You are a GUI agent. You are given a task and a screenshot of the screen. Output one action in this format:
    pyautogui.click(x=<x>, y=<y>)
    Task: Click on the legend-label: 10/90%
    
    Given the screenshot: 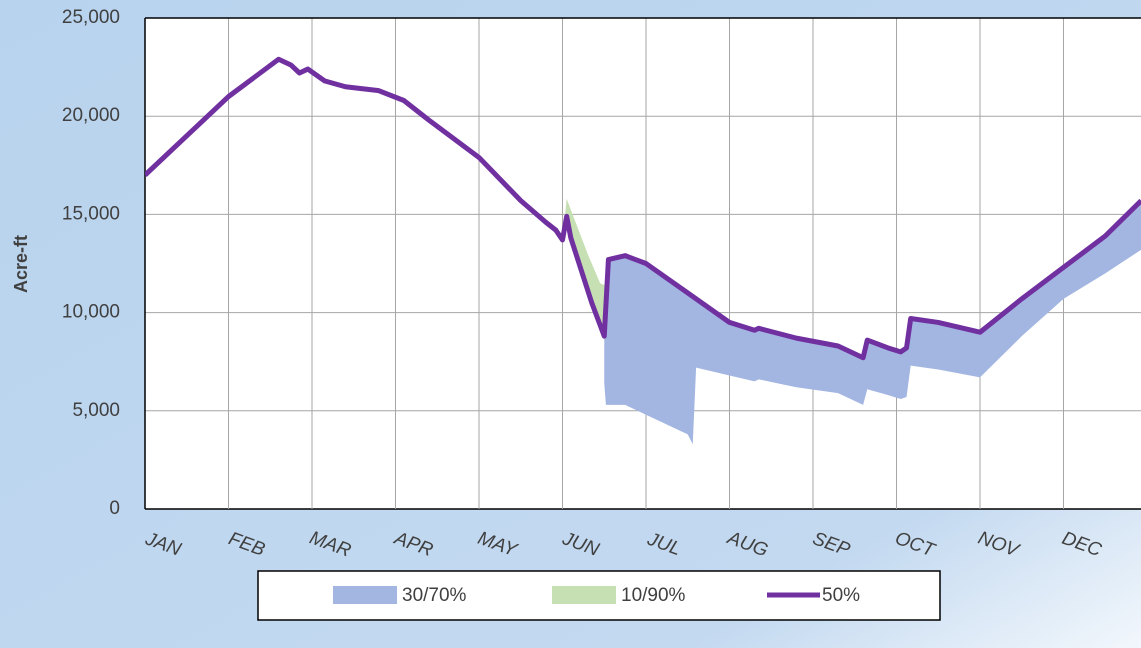 What is the action you would take?
    pyautogui.click(x=653, y=595)
    